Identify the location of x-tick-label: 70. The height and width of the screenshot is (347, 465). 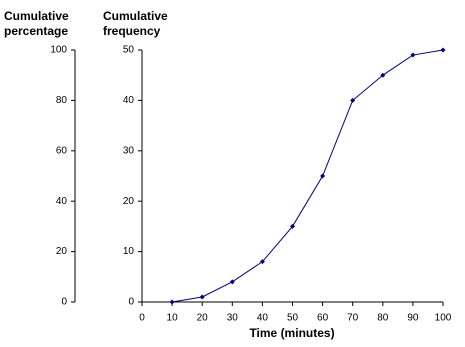
(353, 318).